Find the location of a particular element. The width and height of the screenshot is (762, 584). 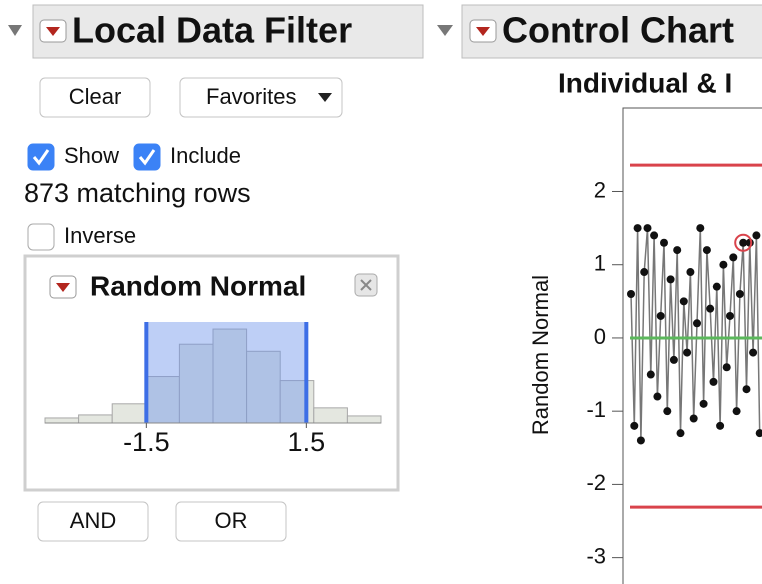

button-label: Favorites is located at coordinates (251, 96).